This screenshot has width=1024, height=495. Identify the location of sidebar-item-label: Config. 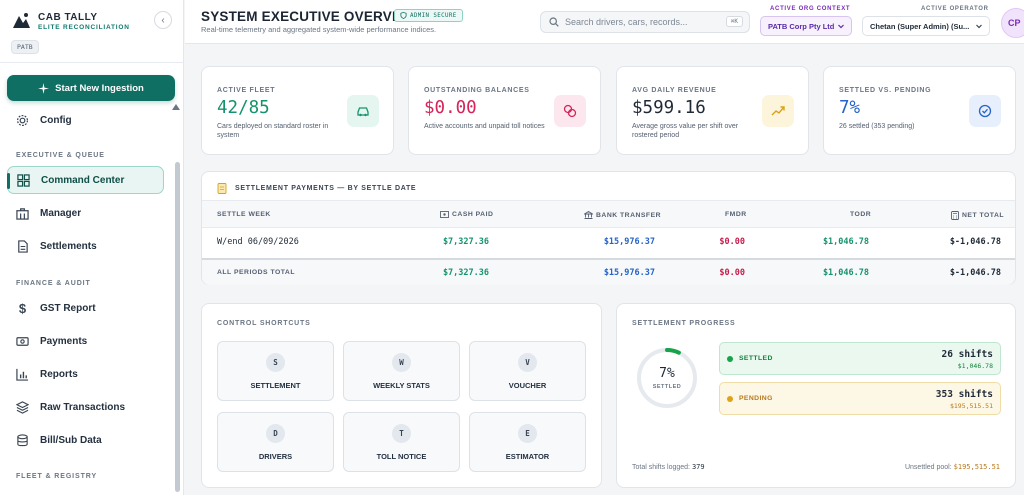
(56, 120).